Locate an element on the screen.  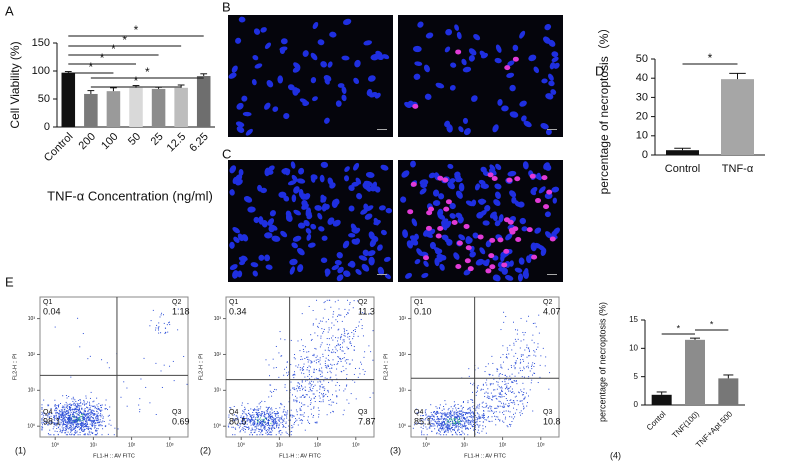
y-tick-label: 10⁰ is located at coordinates (31, 427).